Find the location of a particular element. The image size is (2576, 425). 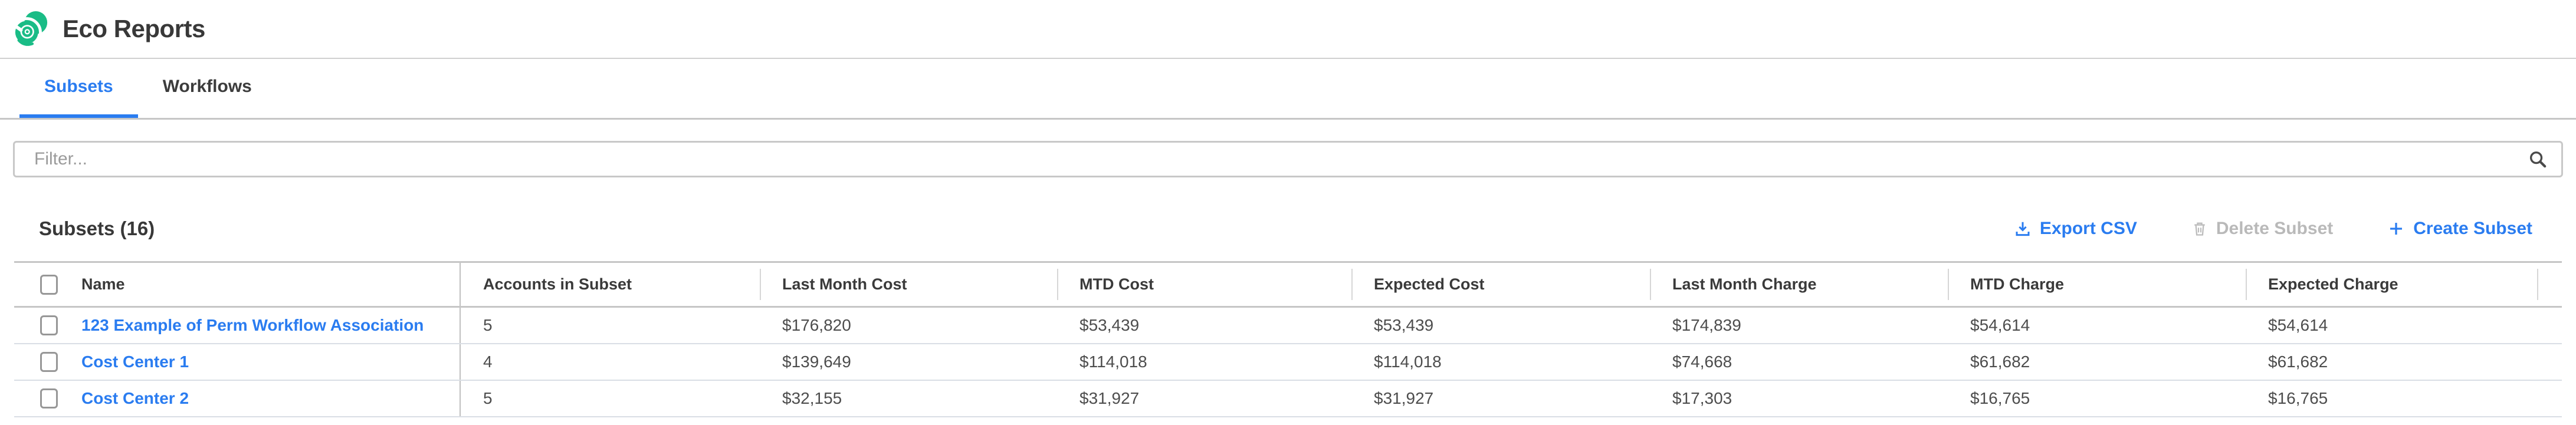

last-month-charge-cell: $17,303 is located at coordinates (1702, 398).